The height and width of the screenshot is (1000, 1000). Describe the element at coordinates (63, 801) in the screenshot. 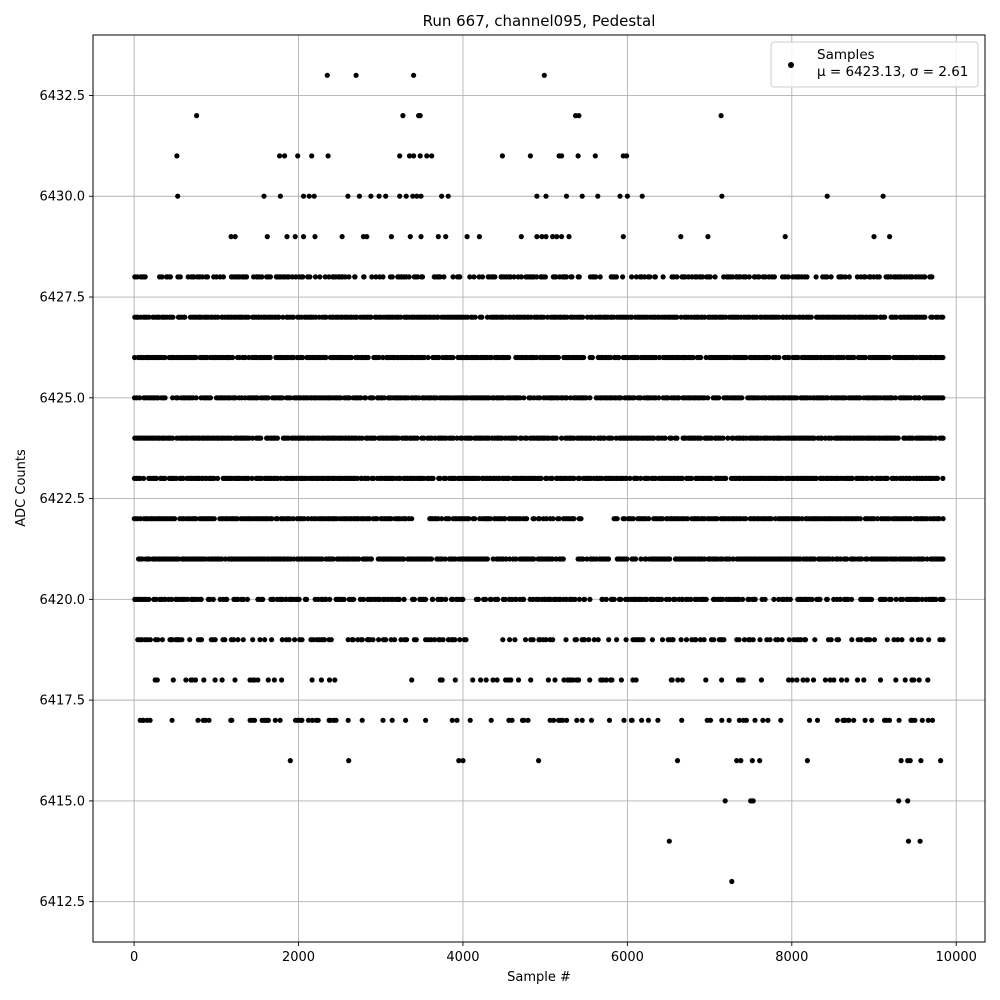

I see `y-tick-label: 6415.0` at that location.